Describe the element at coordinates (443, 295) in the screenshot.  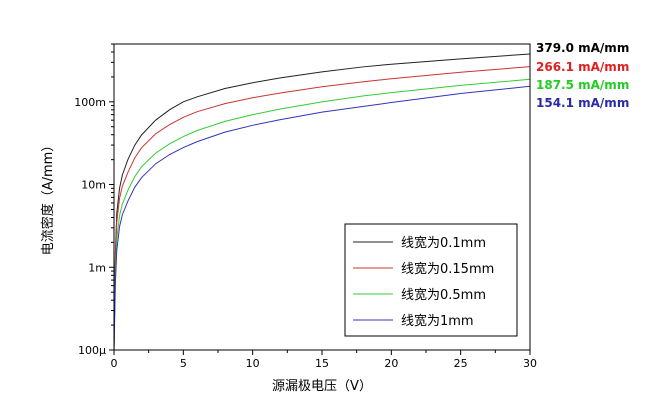
I see `legend-label-2: 线宽为0.5mm` at that location.